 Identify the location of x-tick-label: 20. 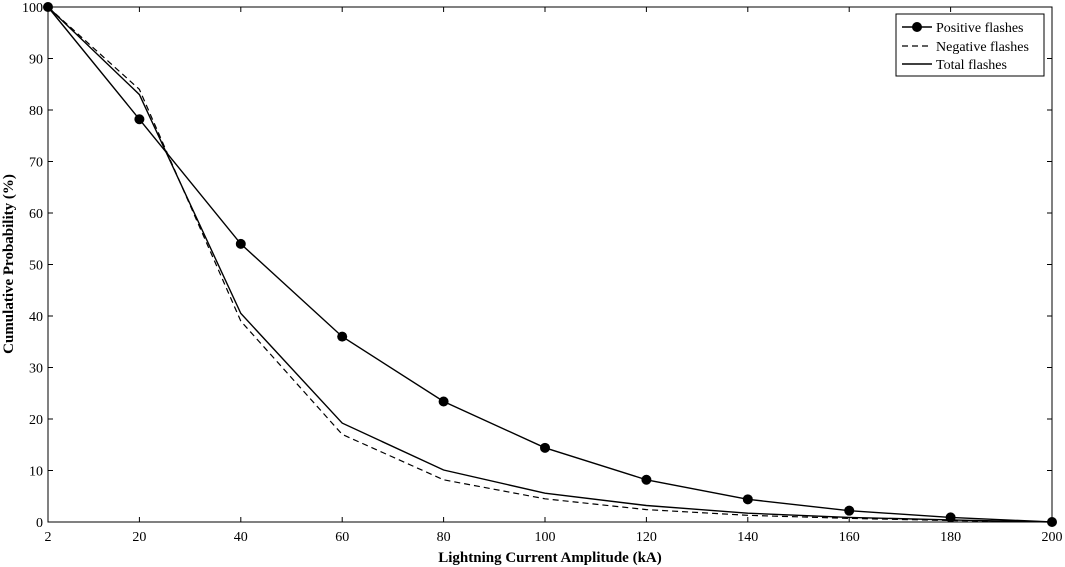
(139, 537).